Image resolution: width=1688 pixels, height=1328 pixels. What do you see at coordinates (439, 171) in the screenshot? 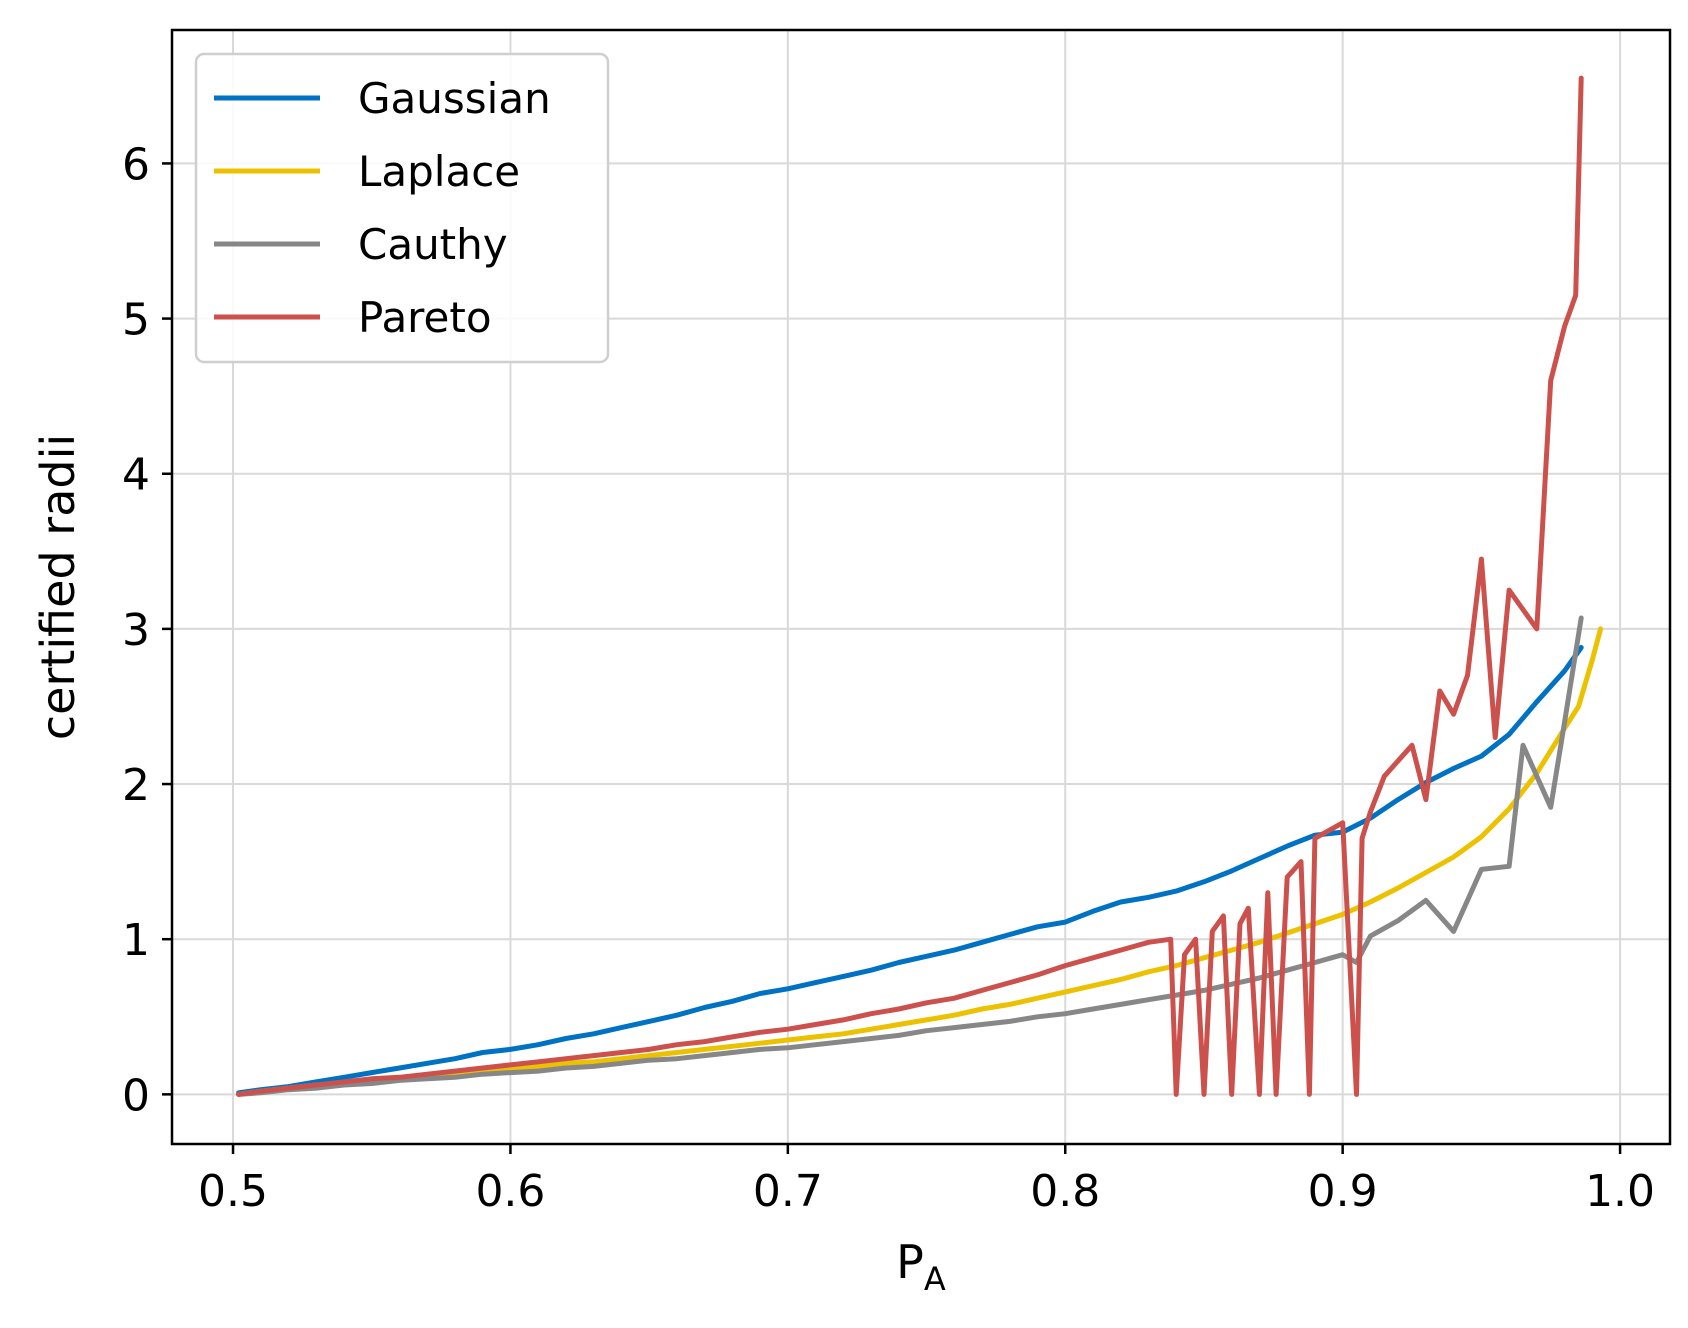
I see `legend-label-laplace: Laplace` at bounding box center [439, 171].